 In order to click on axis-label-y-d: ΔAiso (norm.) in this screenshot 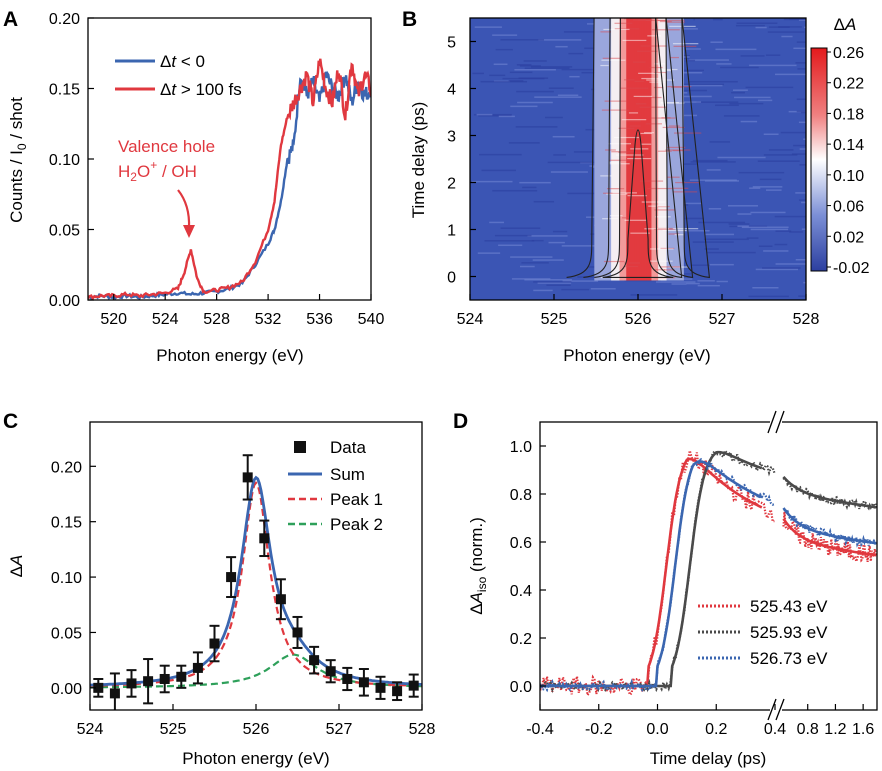, I will do `click(478, 566)`.